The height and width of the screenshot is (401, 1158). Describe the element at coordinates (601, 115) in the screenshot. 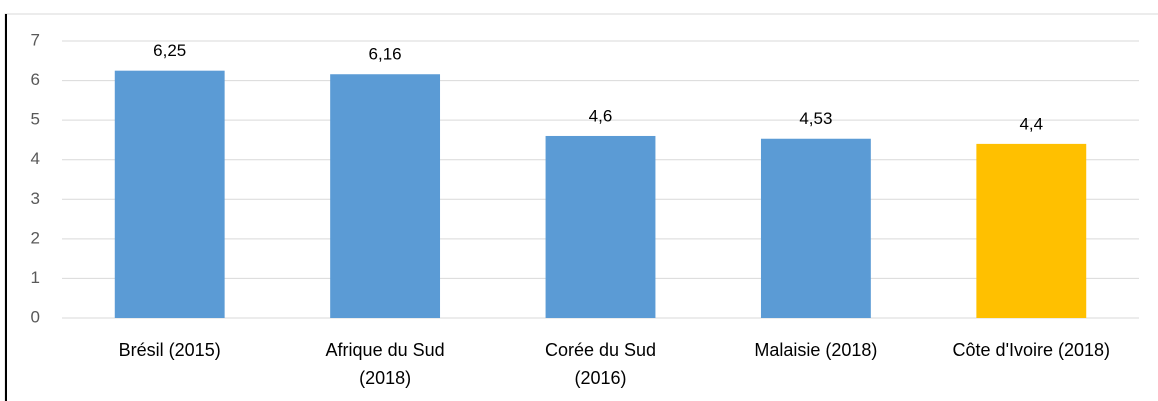

I see `value-label: 4,6` at that location.